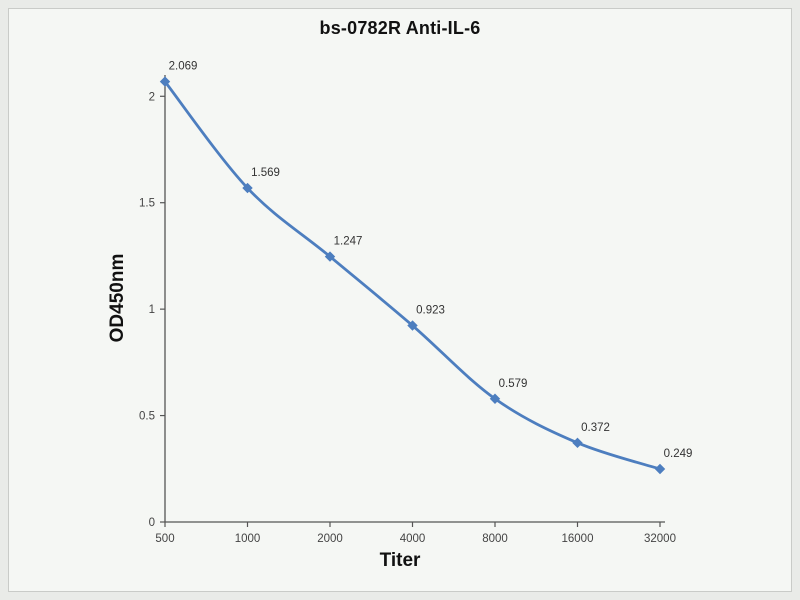 The height and width of the screenshot is (600, 800). What do you see at coordinates (660, 539) in the screenshot?
I see `x-tick-label: 32000` at bounding box center [660, 539].